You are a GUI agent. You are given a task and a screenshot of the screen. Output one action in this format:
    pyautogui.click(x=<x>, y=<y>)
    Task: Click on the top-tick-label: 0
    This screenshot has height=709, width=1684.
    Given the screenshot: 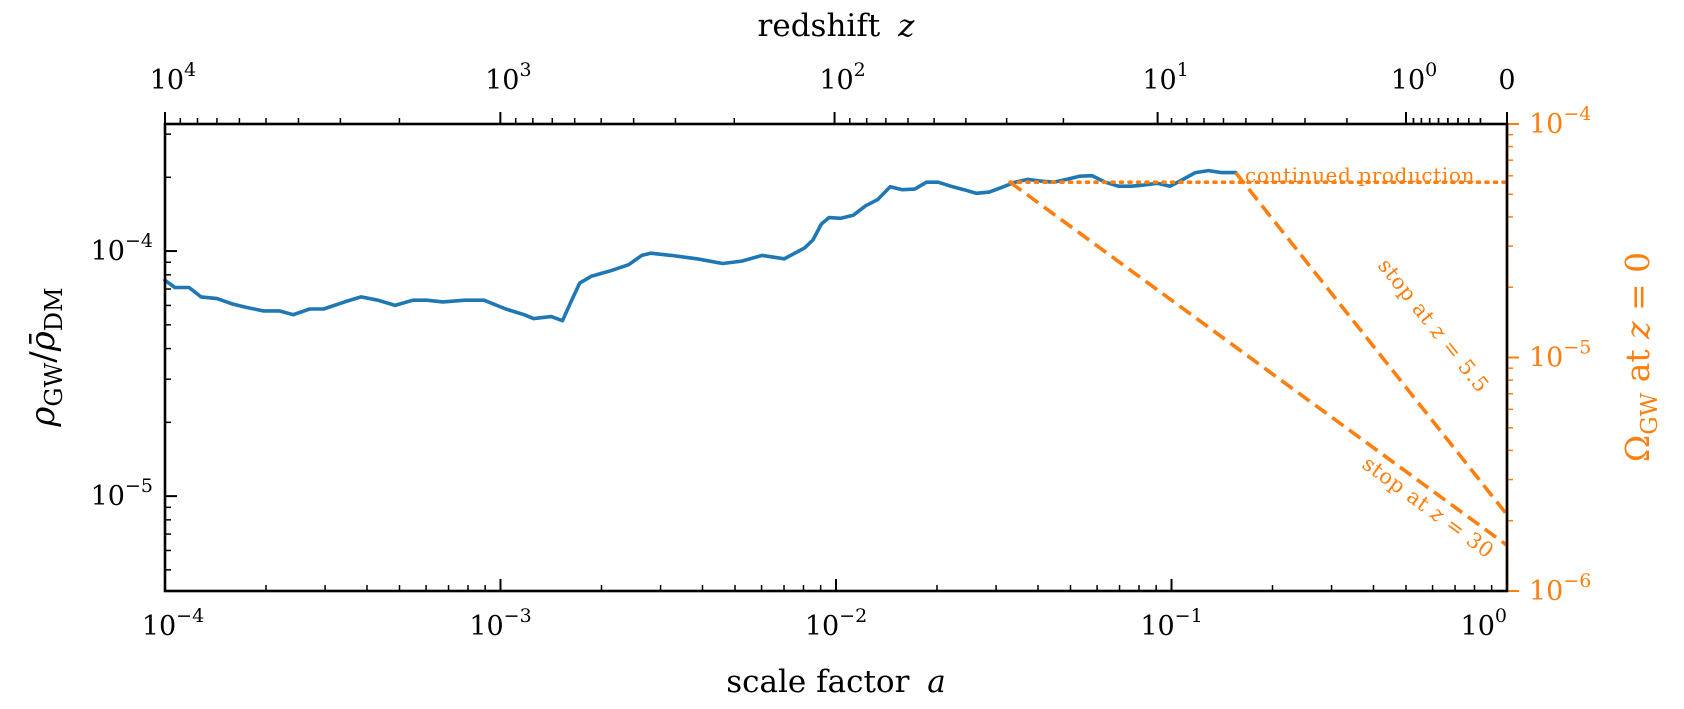 What is the action you would take?
    pyautogui.click(x=1506, y=80)
    